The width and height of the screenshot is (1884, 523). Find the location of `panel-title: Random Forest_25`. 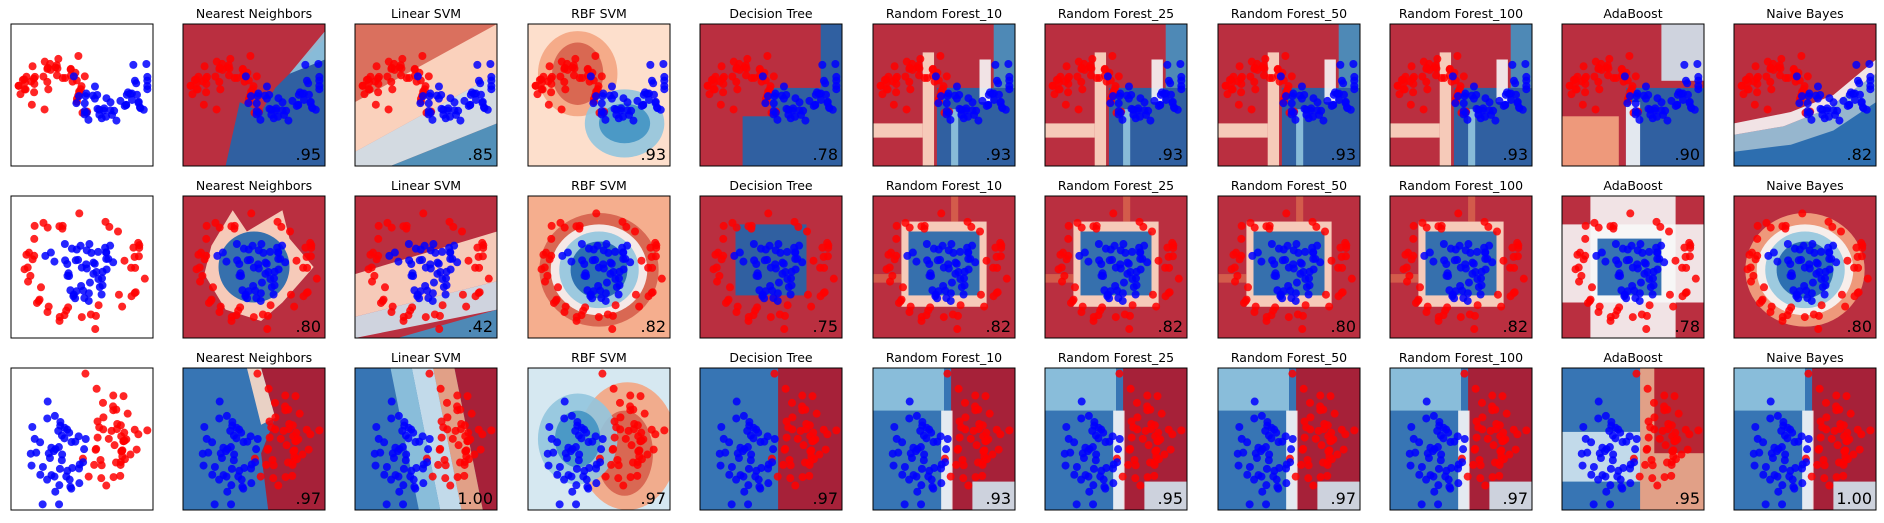

panel-title: Random Forest_25 is located at coordinates (1116, 357).